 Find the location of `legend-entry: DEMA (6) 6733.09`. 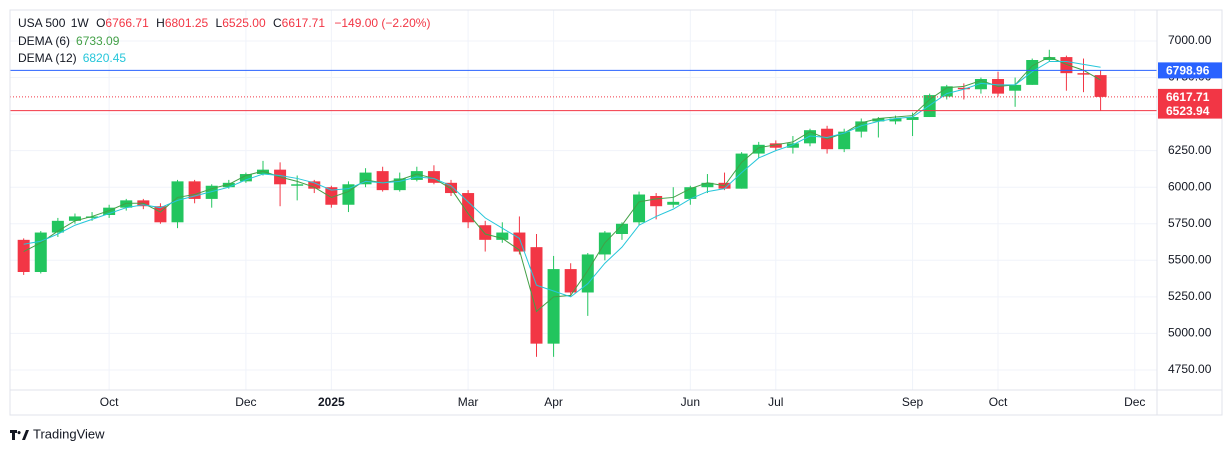

legend-entry: DEMA (6) 6733.09 is located at coordinates (69, 41).